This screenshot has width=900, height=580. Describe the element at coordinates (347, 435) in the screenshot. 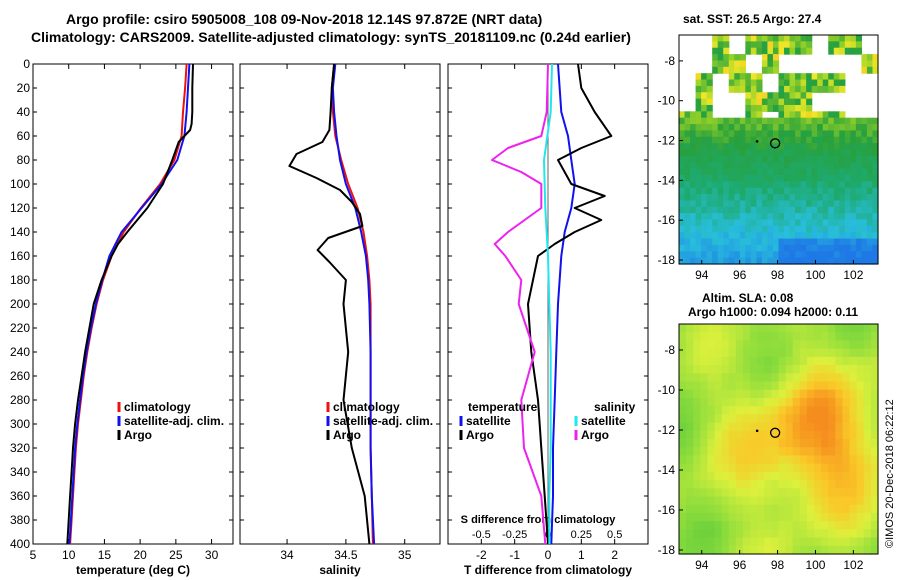

I see `sal-legend-argo: Argo` at that location.